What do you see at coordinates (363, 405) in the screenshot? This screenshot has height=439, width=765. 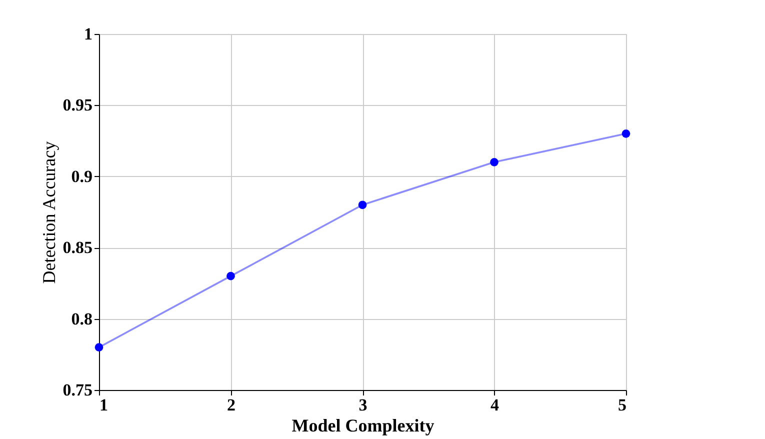 I see `x-tick-label: 3` at bounding box center [363, 405].